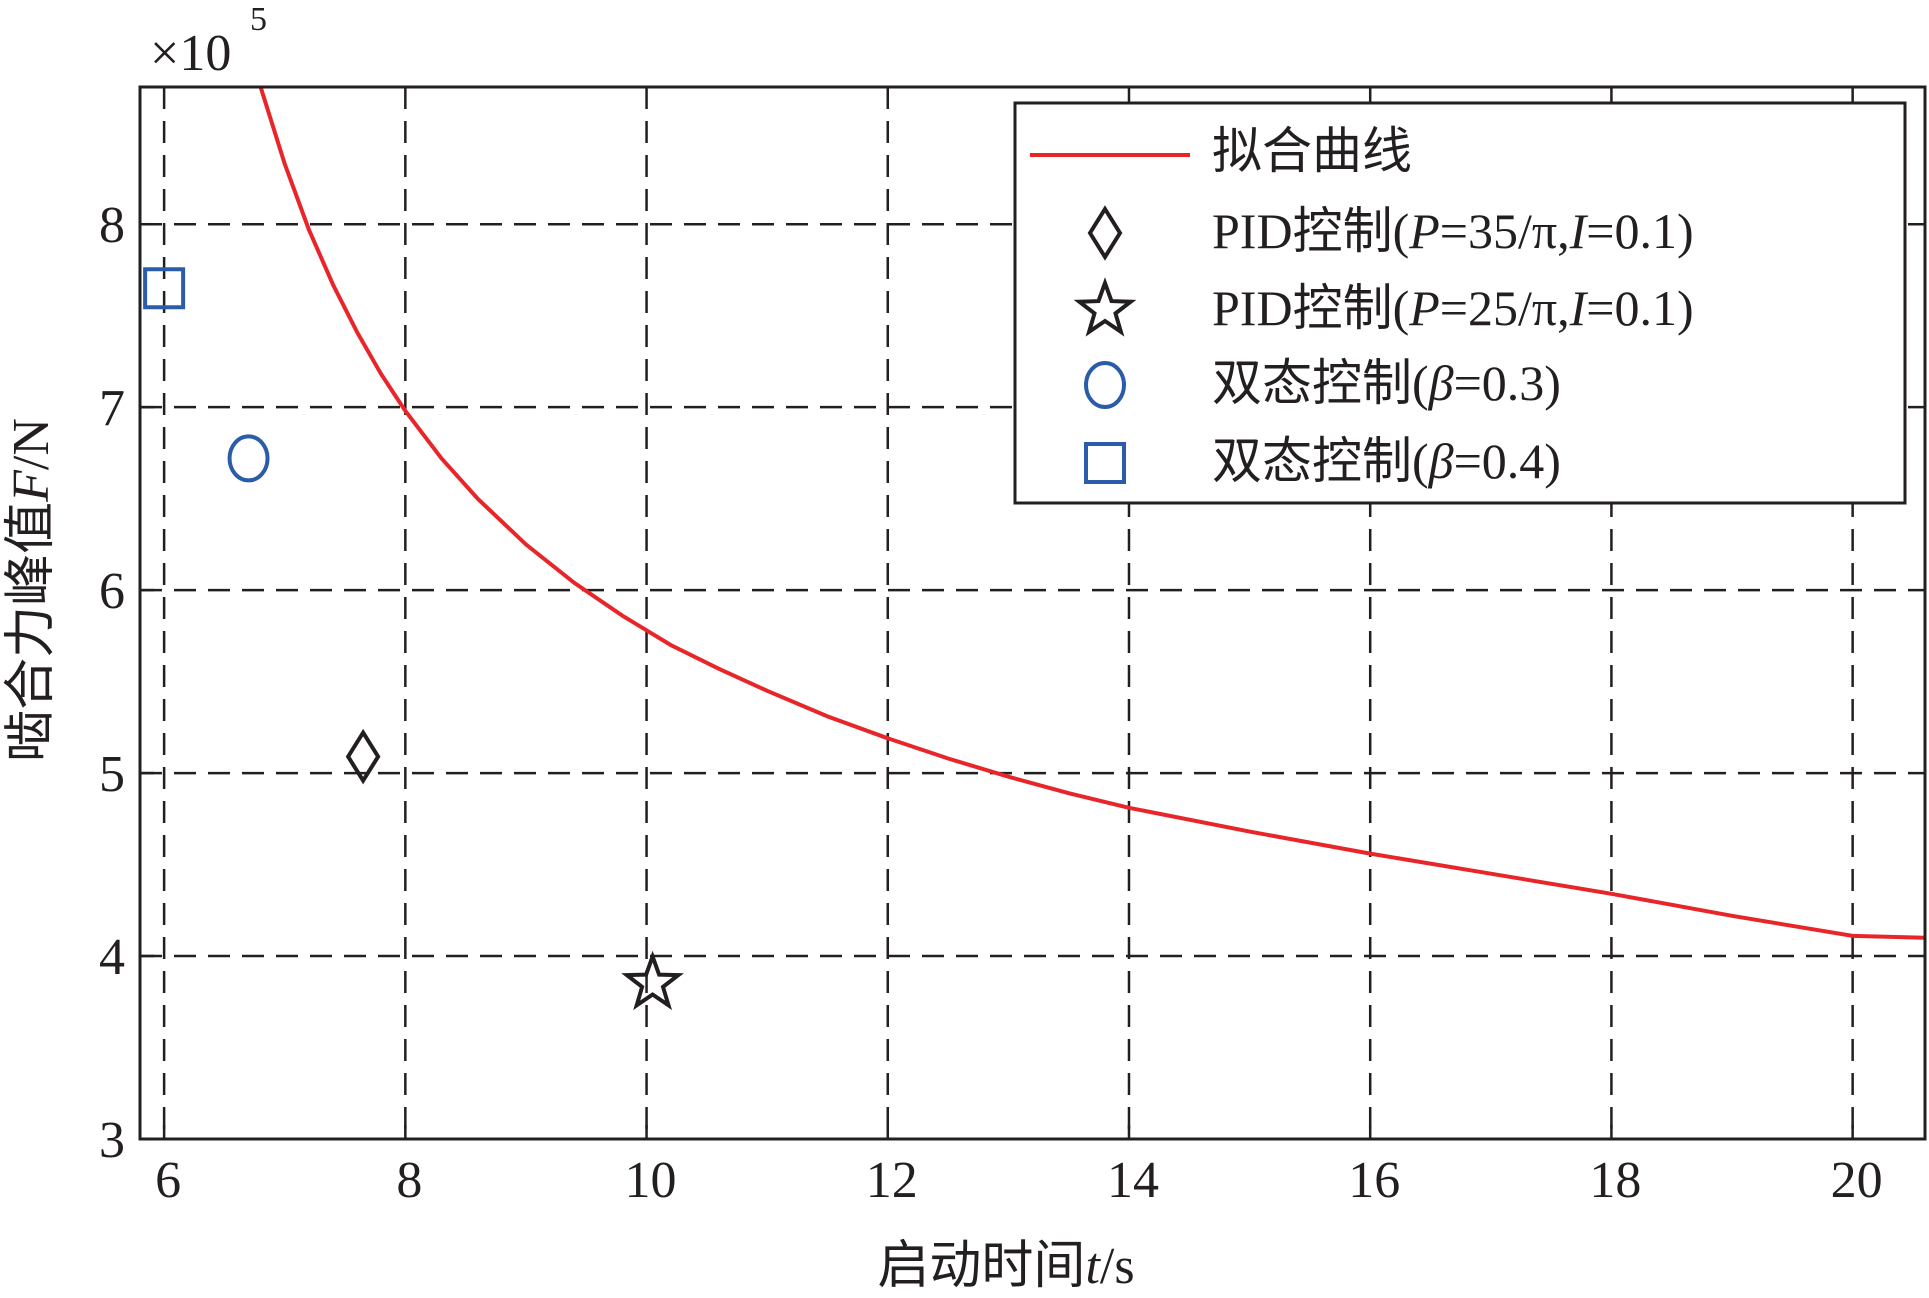 The width and height of the screenshot is (1929, 1298). What do you see at coordinates (1093, 1266) in the screenshot?
I see `x-axis-label-symbol: t` at bounding box center [1093, 1266].